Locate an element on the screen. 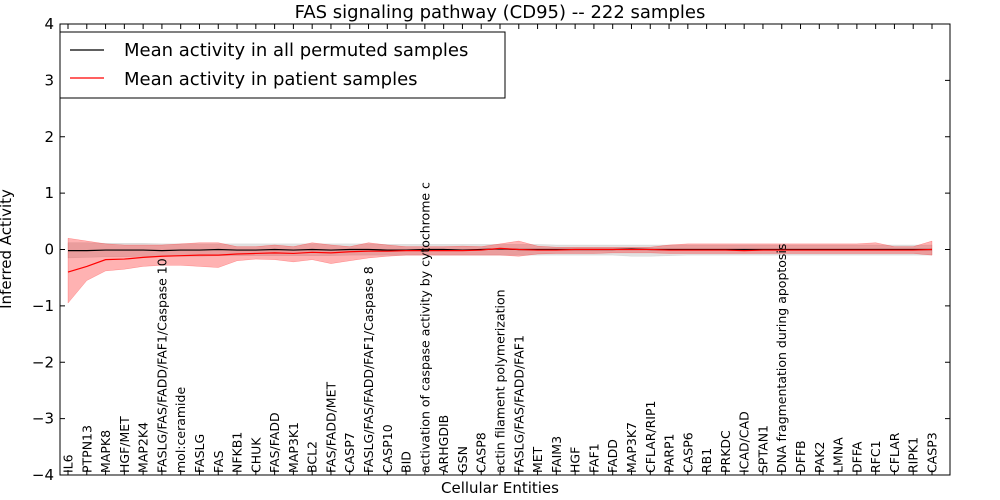 Image resolution: width=1000 pixels, height=500 pixels. x-tick-label: DNA fragmentation during apoptosis is located at coordinates (781, 358).